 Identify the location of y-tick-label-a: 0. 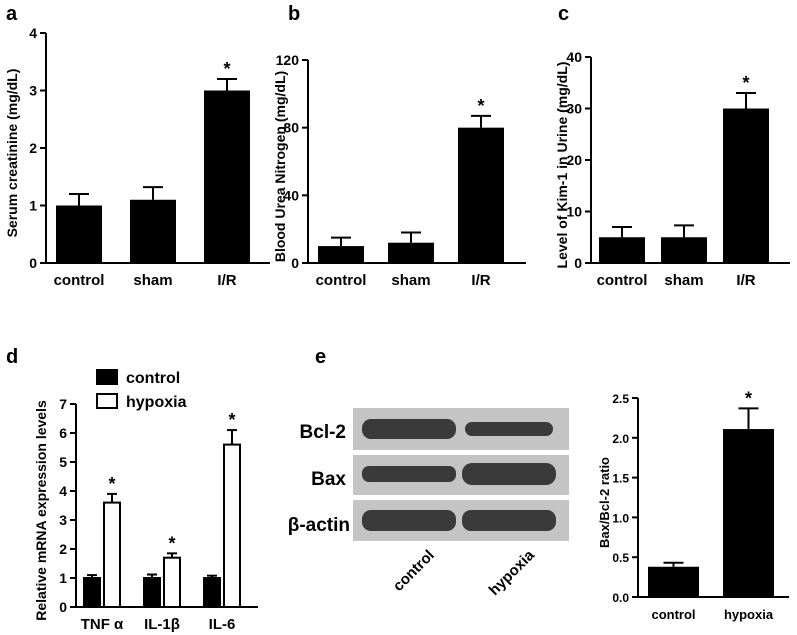
(33, 263).